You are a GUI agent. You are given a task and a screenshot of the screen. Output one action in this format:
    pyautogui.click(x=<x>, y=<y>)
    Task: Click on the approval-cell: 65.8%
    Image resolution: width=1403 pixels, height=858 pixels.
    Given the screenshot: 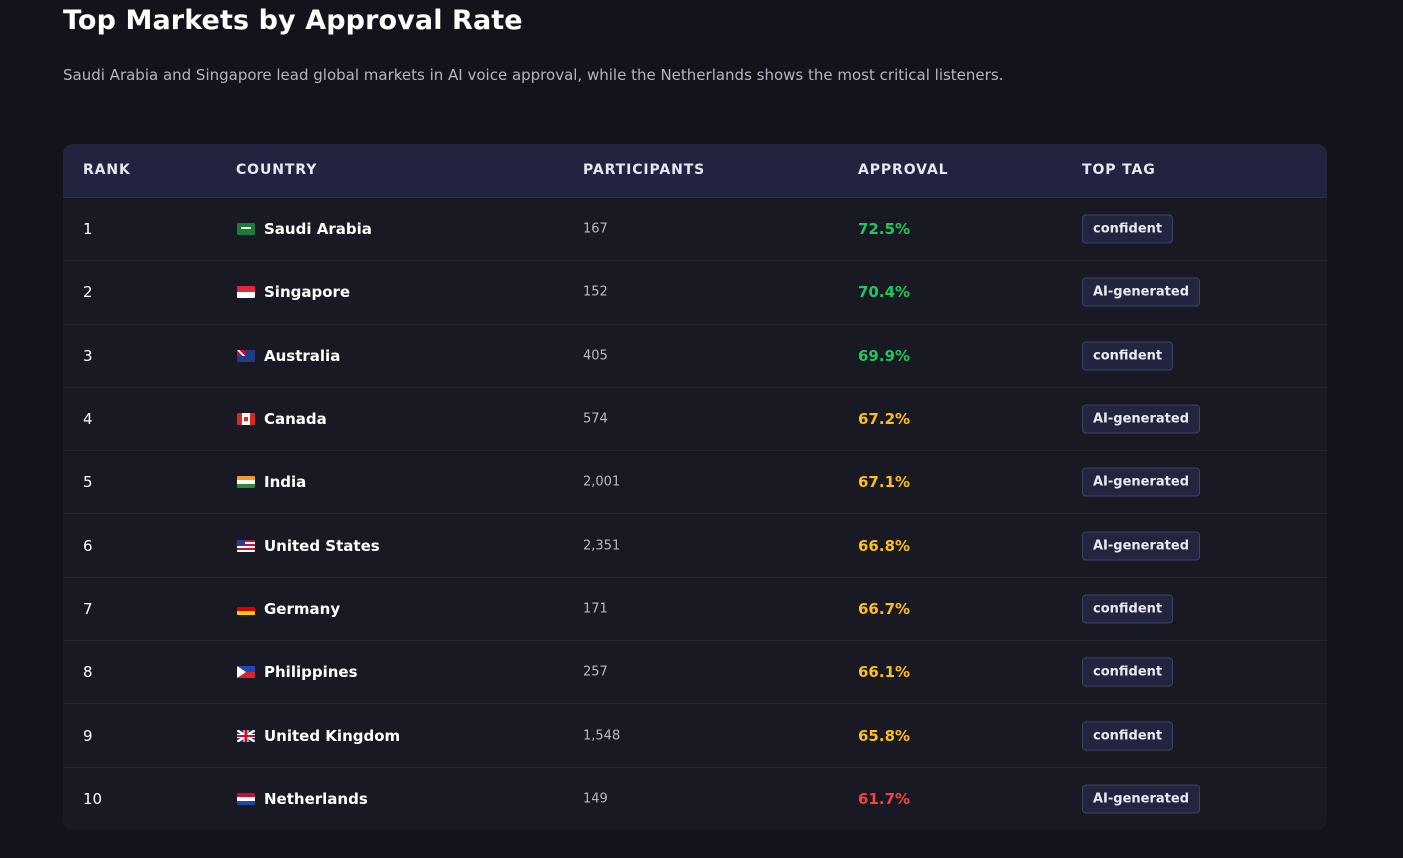 What is the action you would take?
    pyautogui.click(x=884, y=735)
    